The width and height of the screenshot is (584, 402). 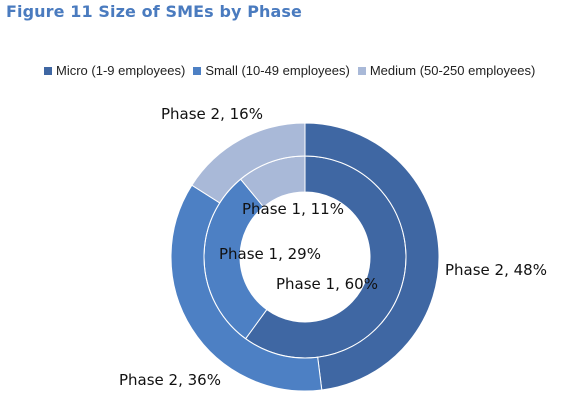 I want to click on legend-label-small: Small (10-49 employees), so click(x=277, y=70).